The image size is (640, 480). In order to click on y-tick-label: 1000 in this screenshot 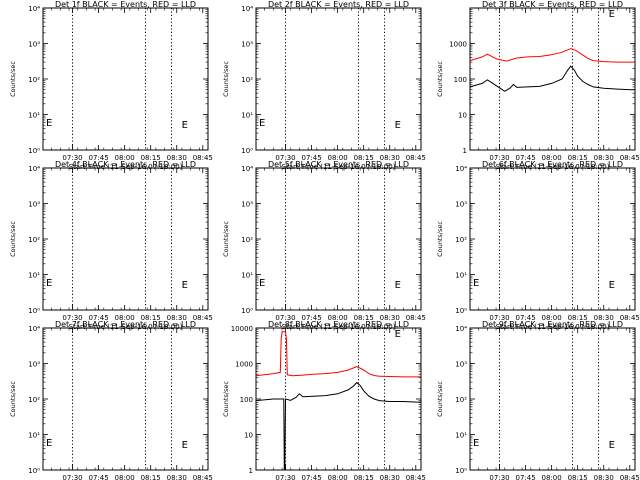, I will do `click(244, 365)`.